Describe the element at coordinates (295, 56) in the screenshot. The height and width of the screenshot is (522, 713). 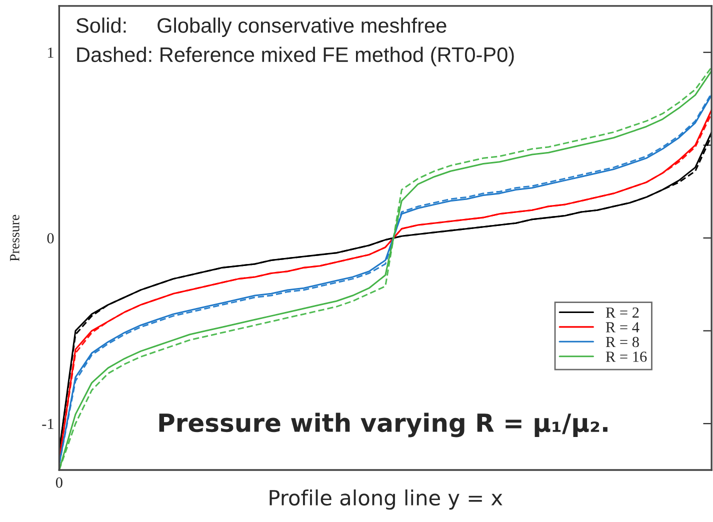
I see `annotation: Dashed: Reference mixed FE method (RT0-P0)` at that location.